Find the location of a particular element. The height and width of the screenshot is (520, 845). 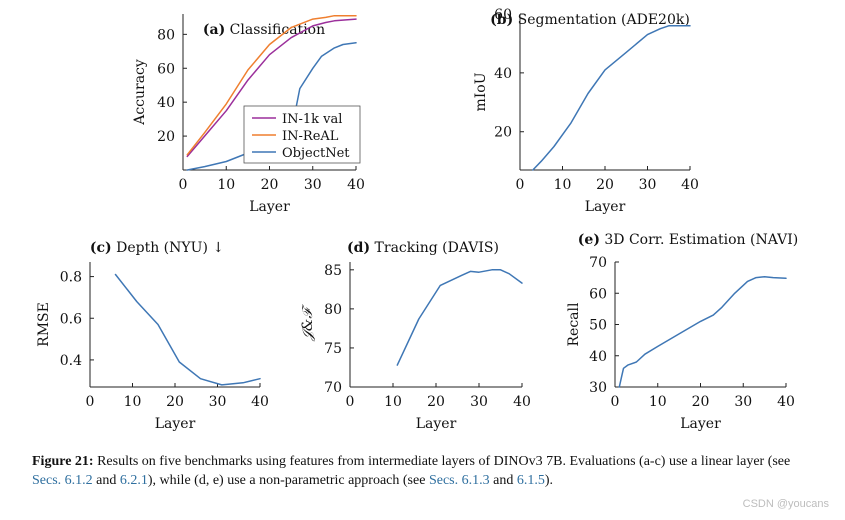

panel-title: (a) Classification is located at coordinates (264, 30).